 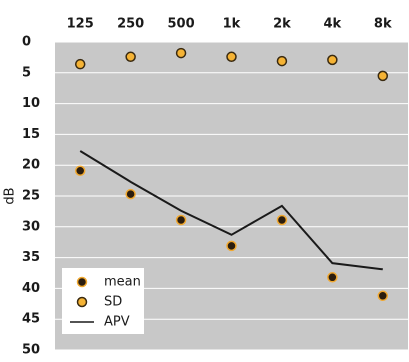 What do you see at coordinates (31, 257) in the screenshot?
I see `y-tick-label: 35` at bounding box center [31, 257].